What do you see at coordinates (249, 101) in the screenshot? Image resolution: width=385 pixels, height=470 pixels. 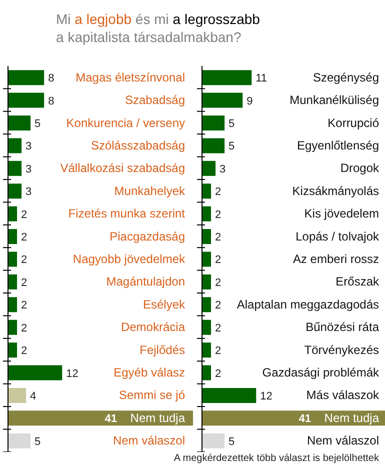 I see `data-label: 9` at bounding box center [249, 101].